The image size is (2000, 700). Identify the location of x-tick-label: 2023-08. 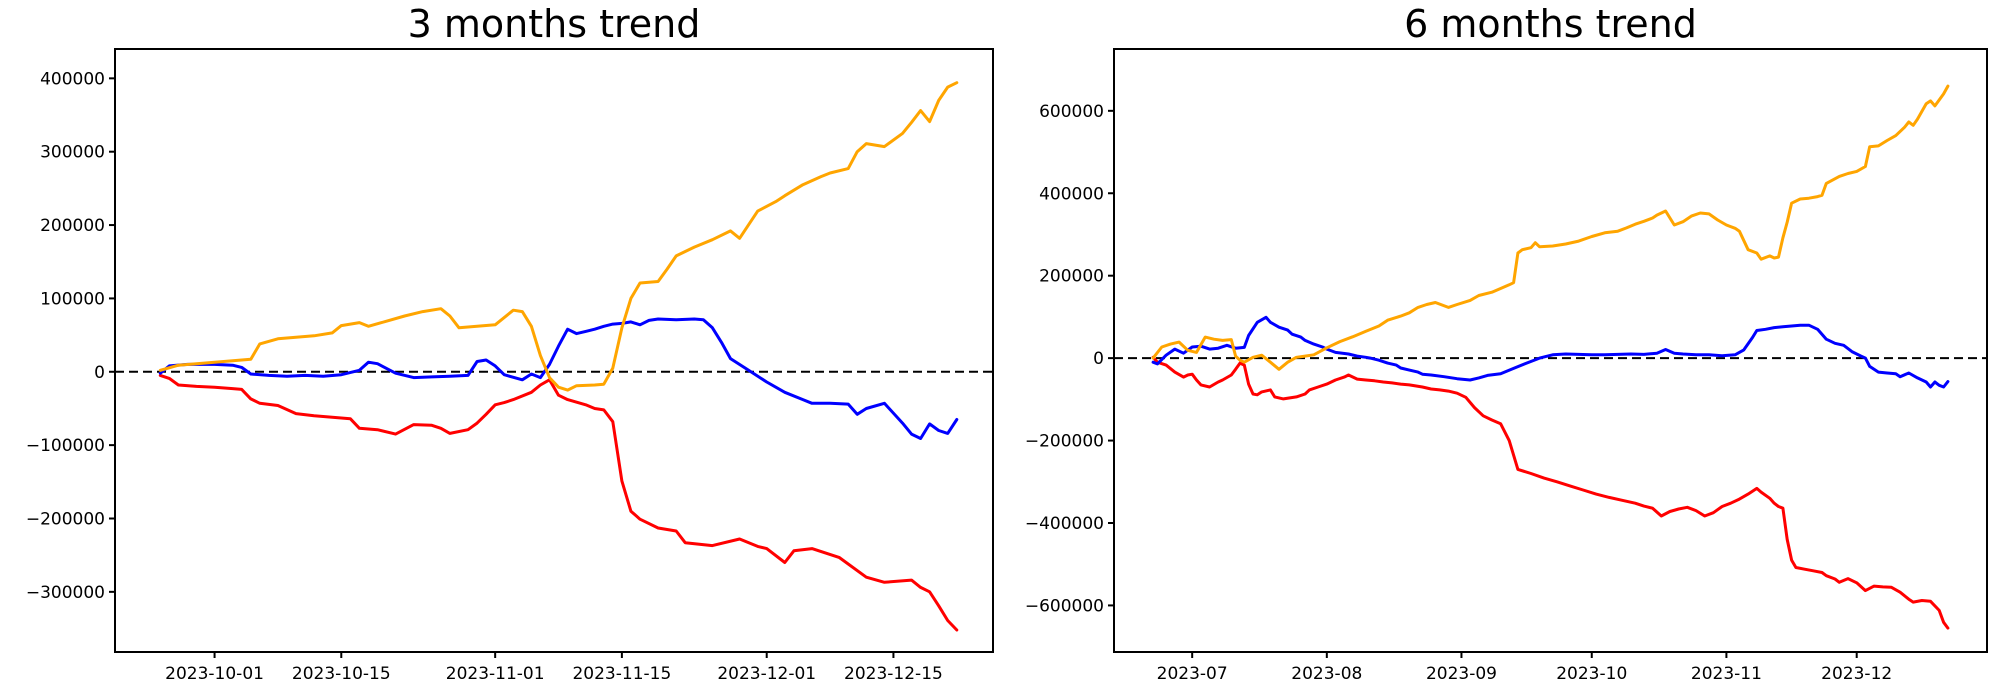
(1326, 674).